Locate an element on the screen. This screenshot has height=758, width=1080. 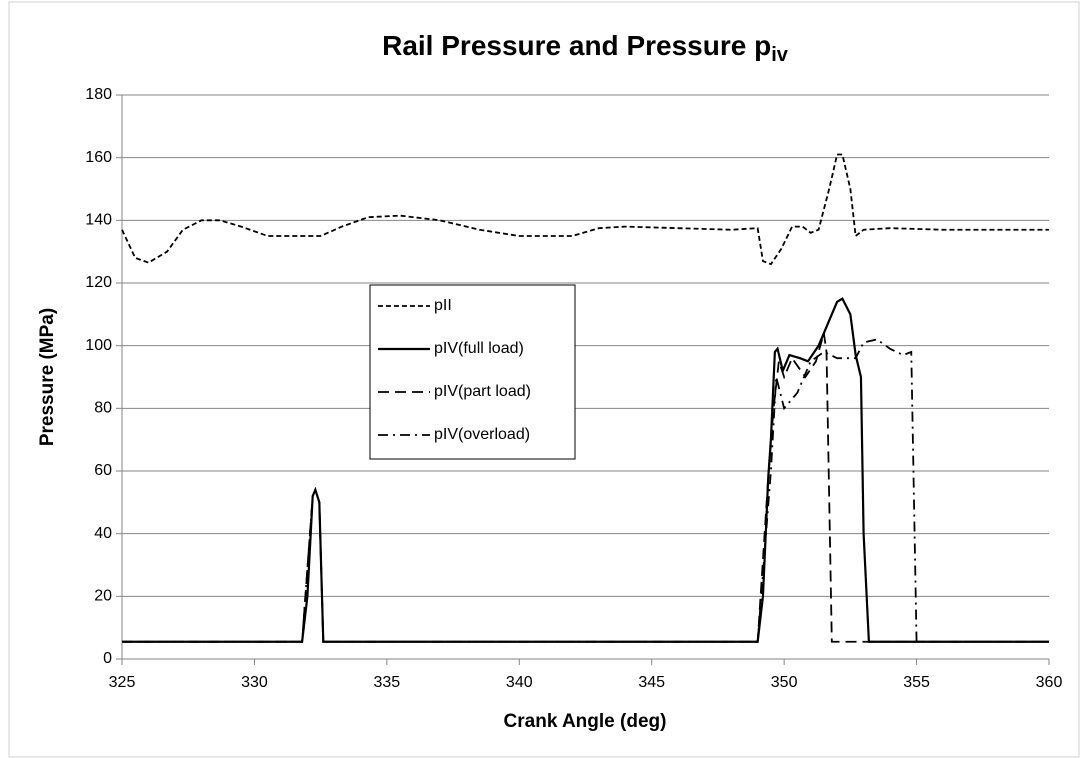
x-tick-label: 355 is located at coordinates (916, 682).